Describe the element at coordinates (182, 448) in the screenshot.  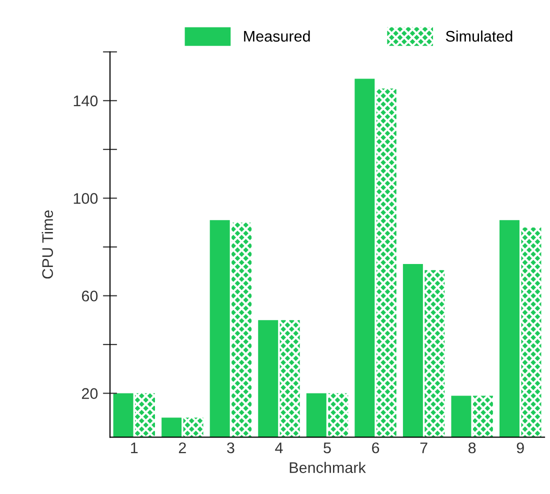
I see `x-tick-label: 2` at that location.